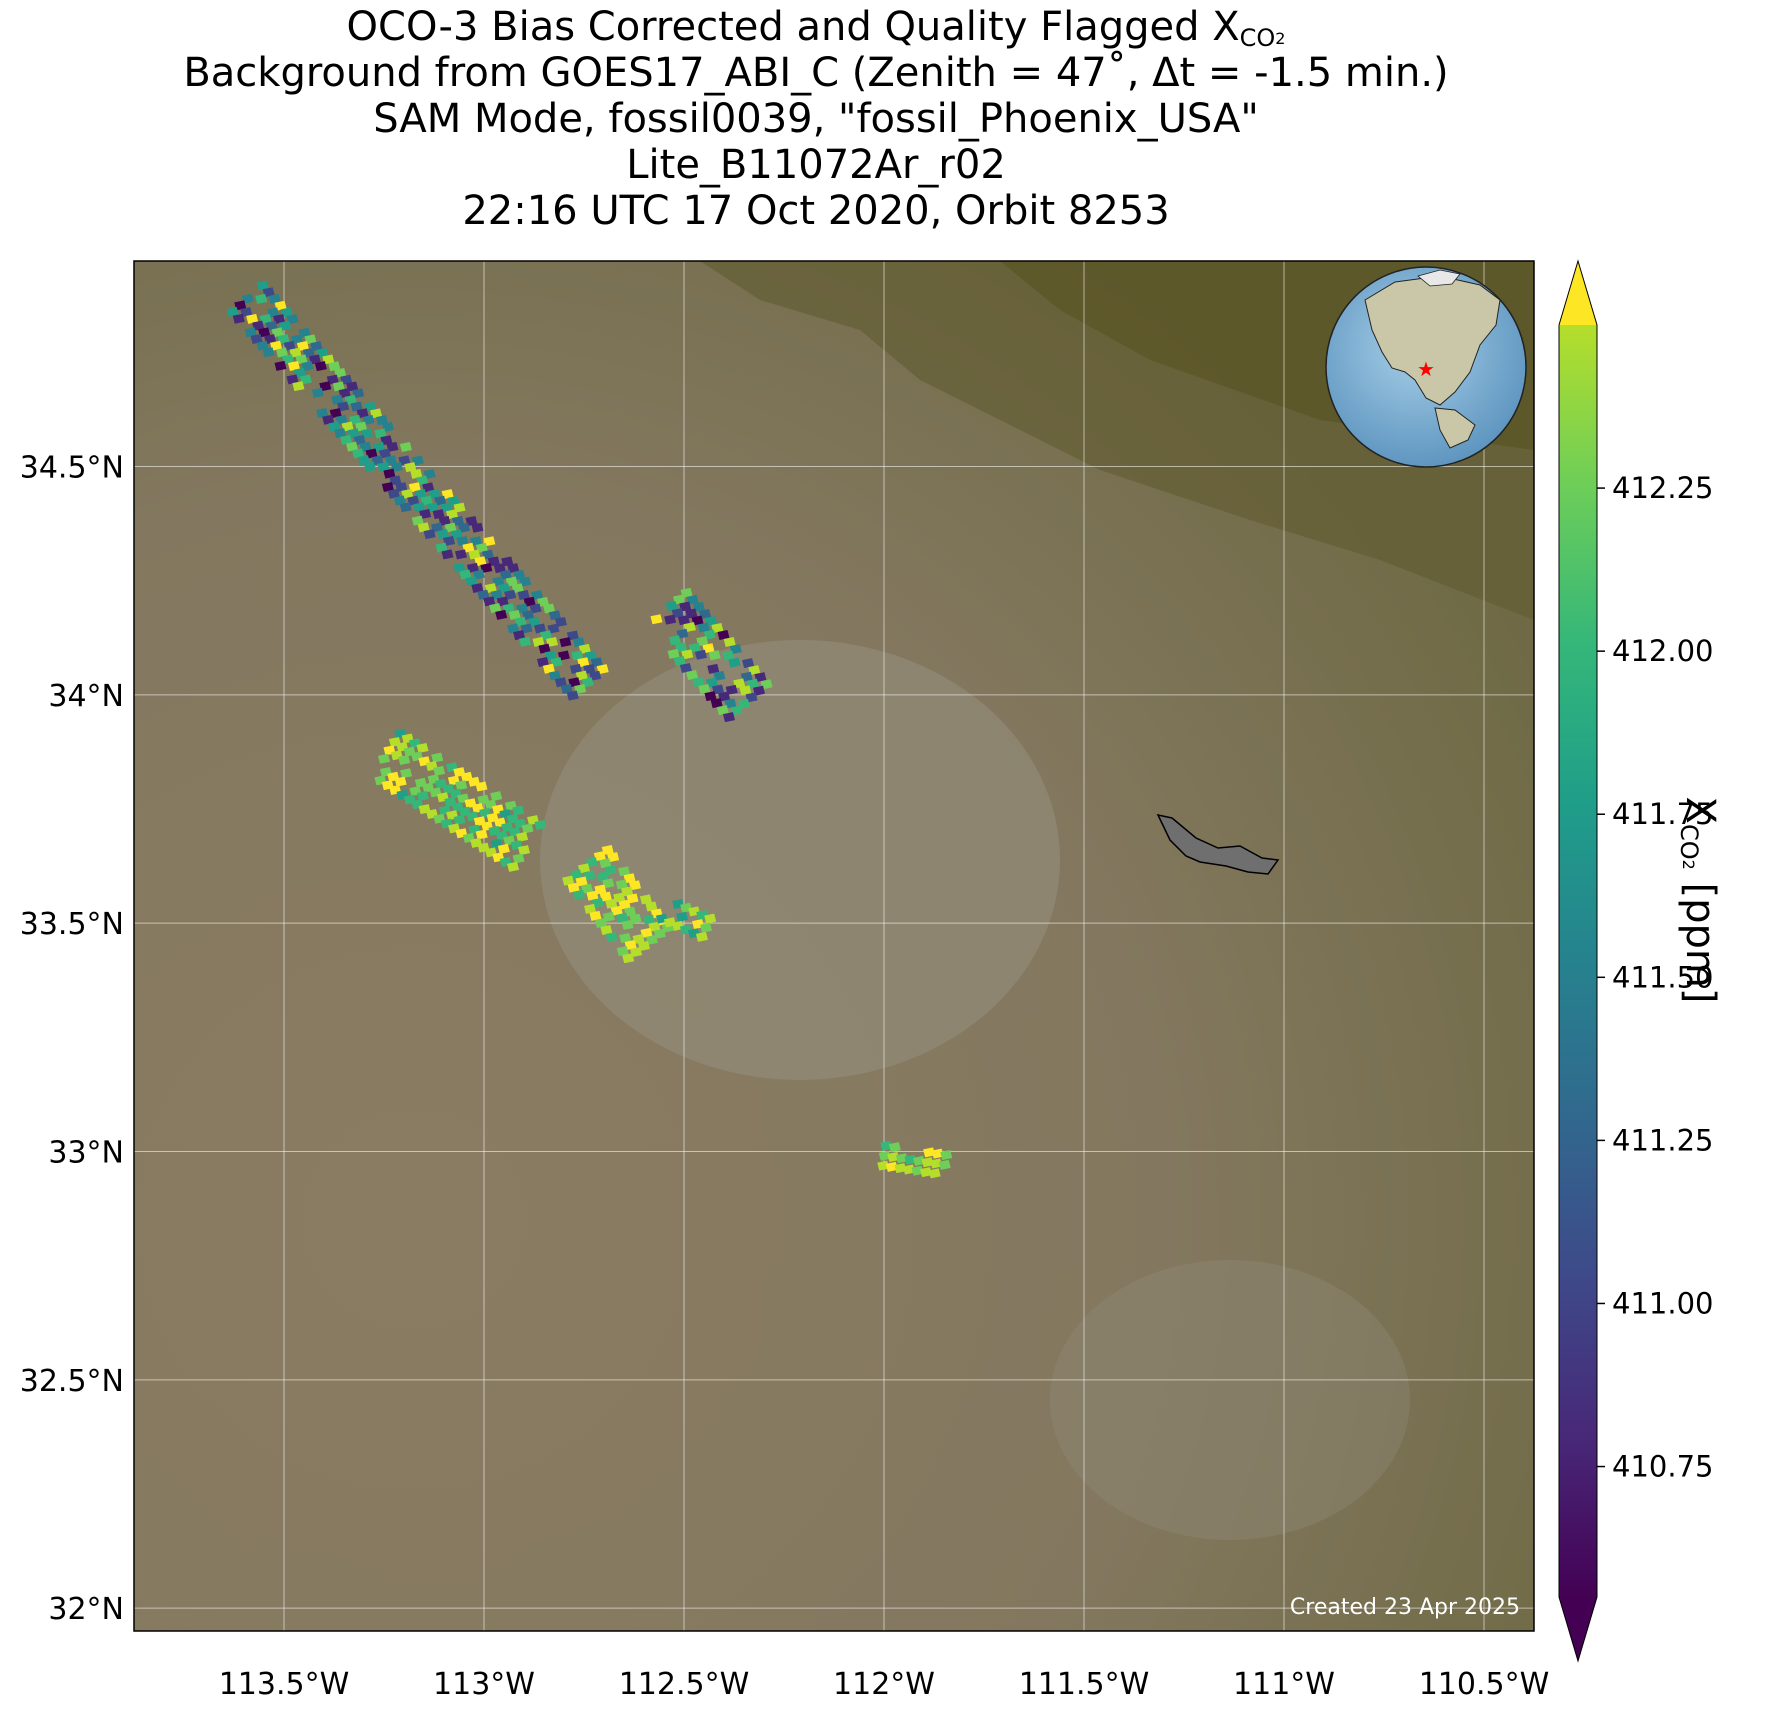 This screenshot has height=1711, width=1772. What do you see at coordinates (1699, 900) in the screenshot?
I see `colorbar-title: XCO2 [ppm]` at bounding box center [1699, 900].